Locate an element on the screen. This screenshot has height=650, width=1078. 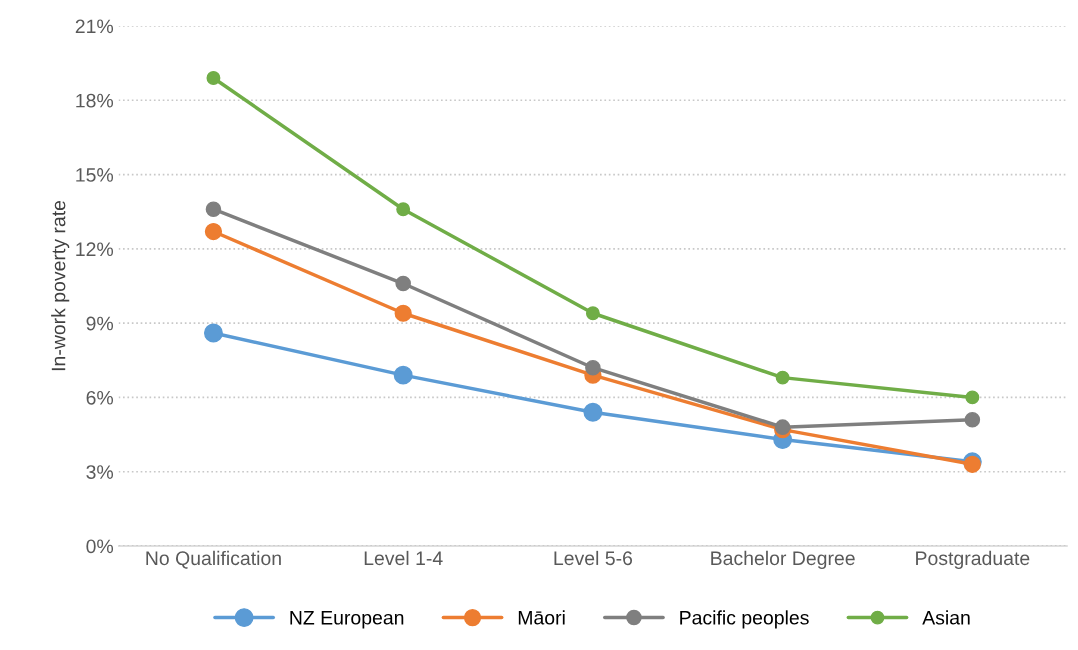
y-tick-label: 9% is located at coordinates (100, 323).